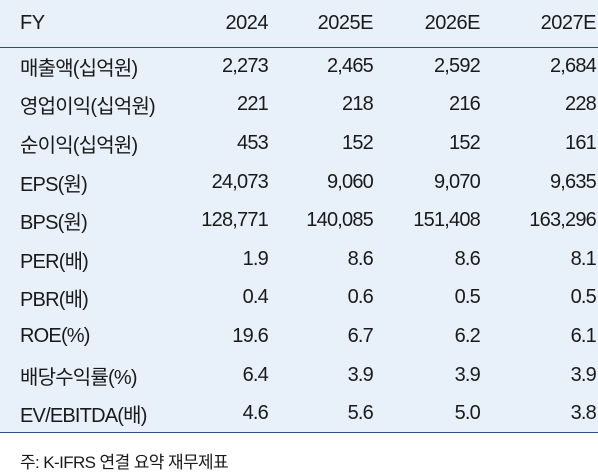  I want to click on table-row: 순이익(십억원) 453 152 152 161, so click(299, 143).